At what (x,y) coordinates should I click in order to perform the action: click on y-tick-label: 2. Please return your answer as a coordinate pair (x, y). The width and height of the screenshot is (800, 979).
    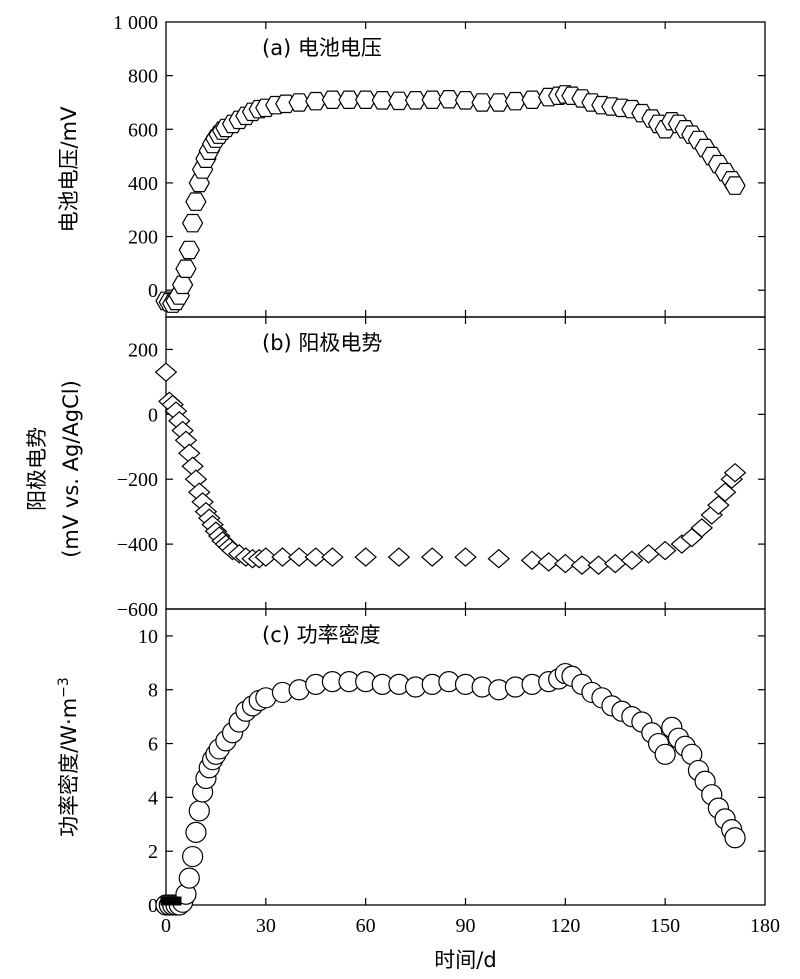
    Looking at the image, I should click on (153, 852).